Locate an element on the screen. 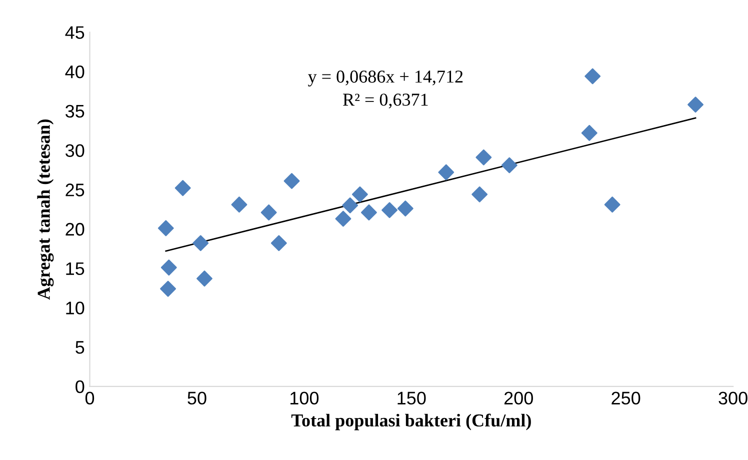 This screenshot has width=748, height=460. x-tick-label: 200 is located at coordinates (518, 398).